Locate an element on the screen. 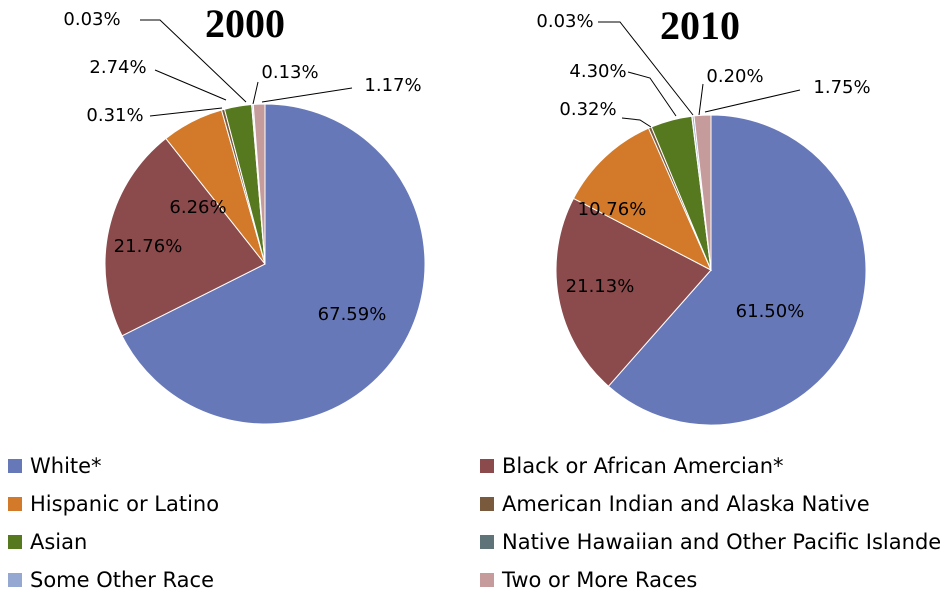 Image resolution: width=940 pixels, height=602 pixels. chart-title: 2000 is located at coordinates (245, 23).